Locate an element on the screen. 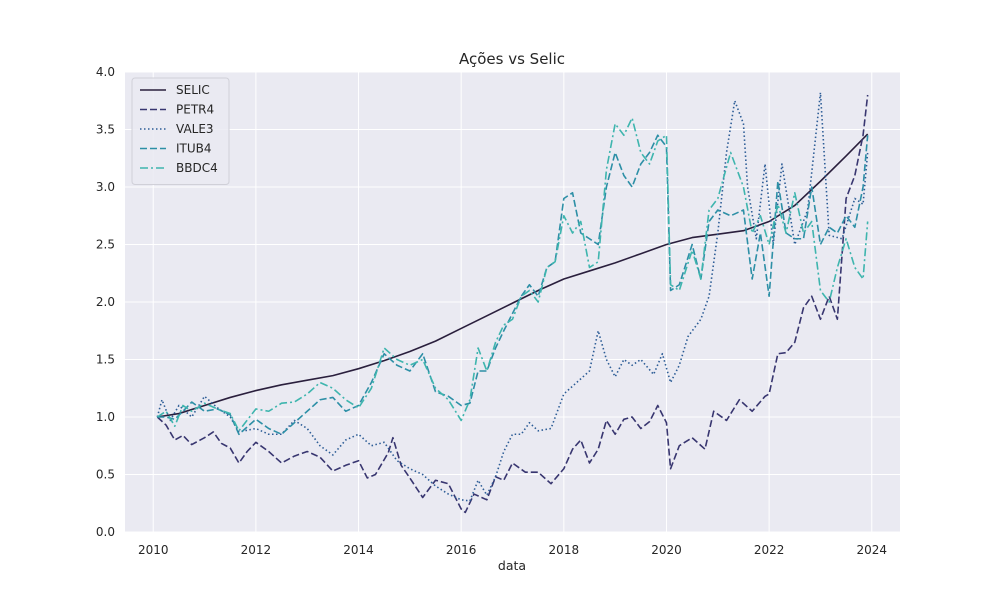 This screenshot has width=1000, height=600. x-tick-label: 2024 is located at coordinates (871, 550).